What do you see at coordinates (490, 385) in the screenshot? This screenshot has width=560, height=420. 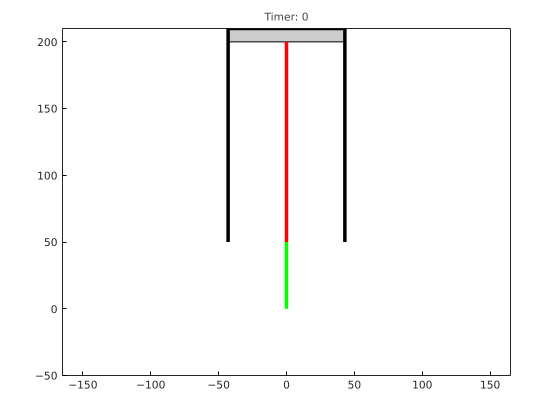 I see `x-tick-label: 150` at bounding box center [490, 385].